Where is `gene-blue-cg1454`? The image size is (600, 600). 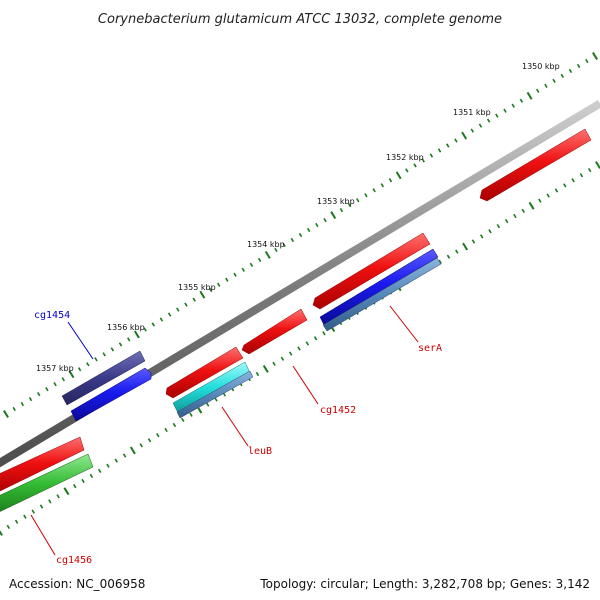
gene-blue-cg1454 is located at coordinates (111, 394).